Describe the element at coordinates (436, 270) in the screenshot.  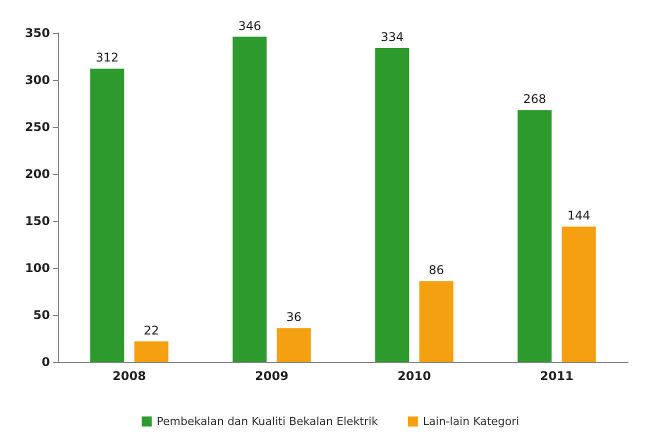
I see `data-label: 86` at that location.